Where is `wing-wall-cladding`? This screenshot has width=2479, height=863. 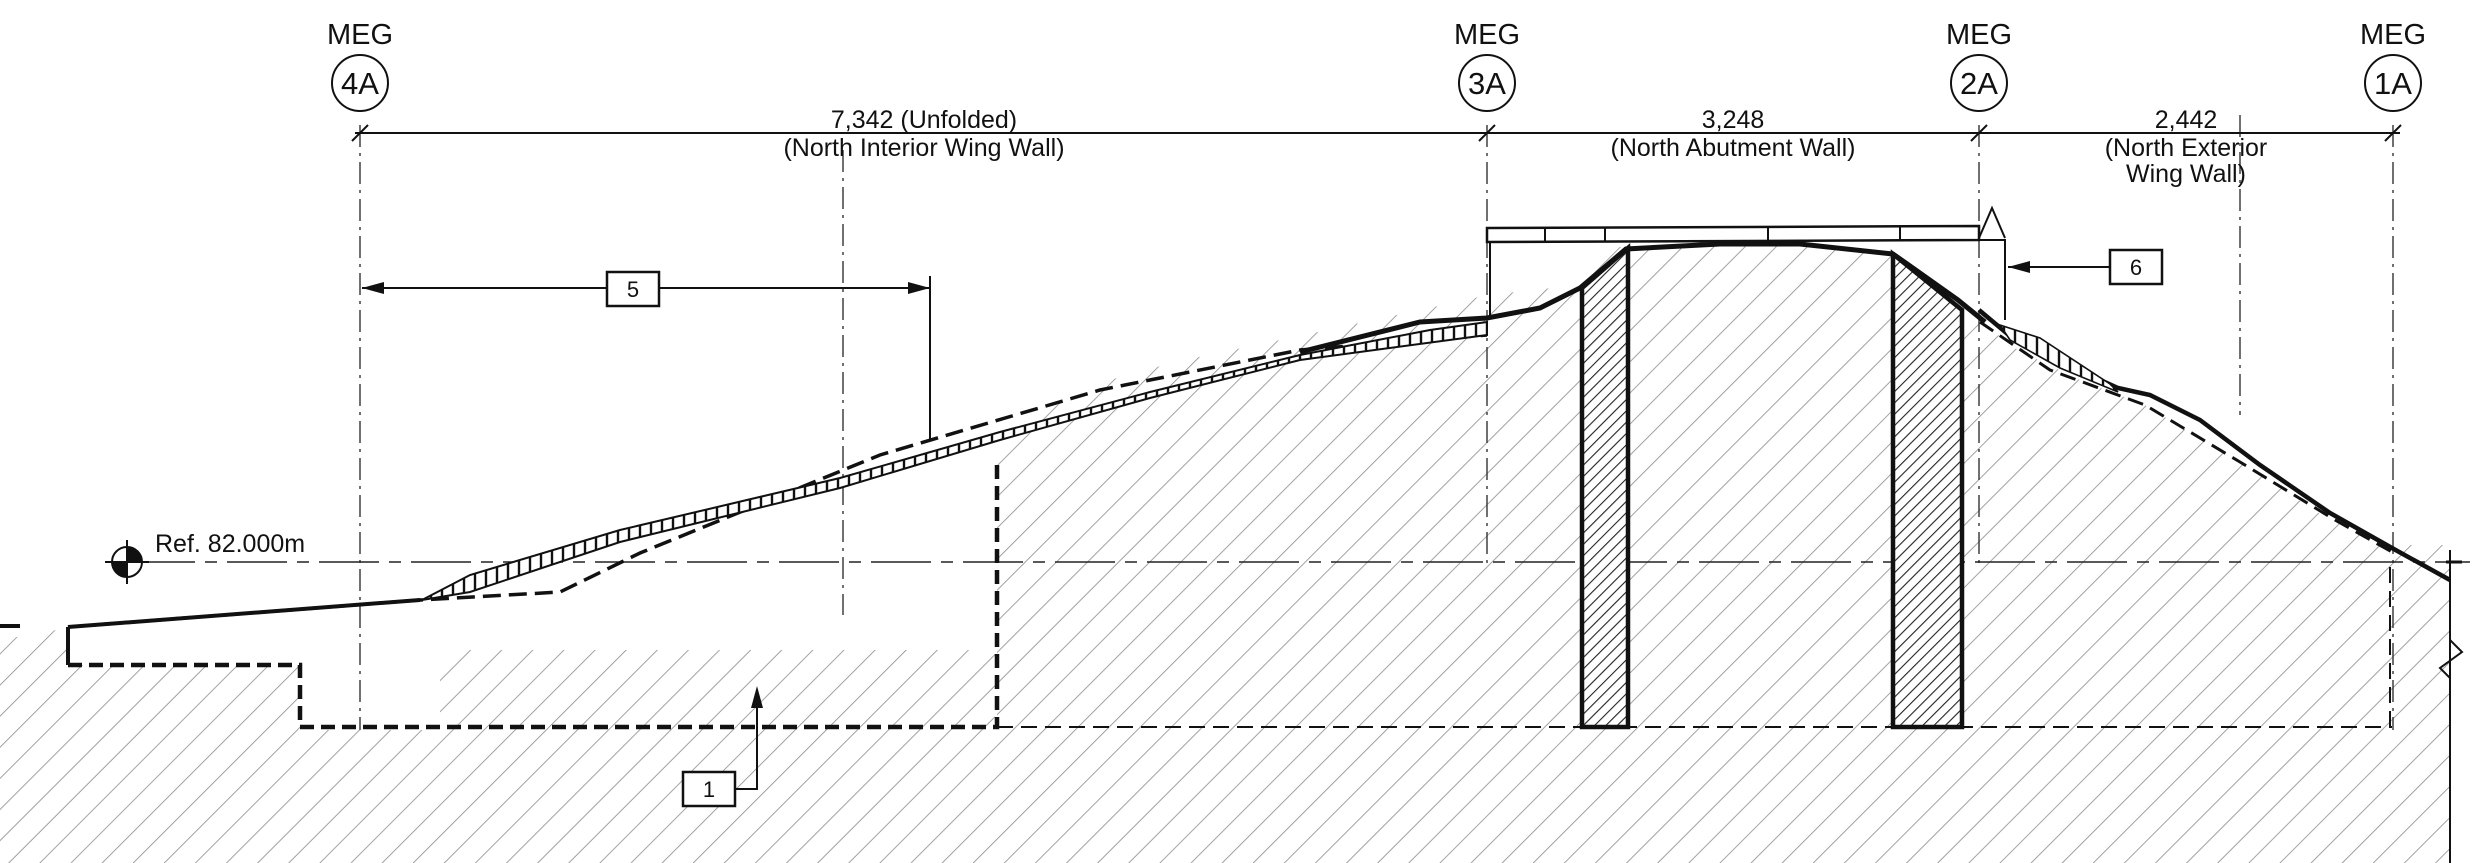
wing-wall-cladding is located at coordinates (954, 460).